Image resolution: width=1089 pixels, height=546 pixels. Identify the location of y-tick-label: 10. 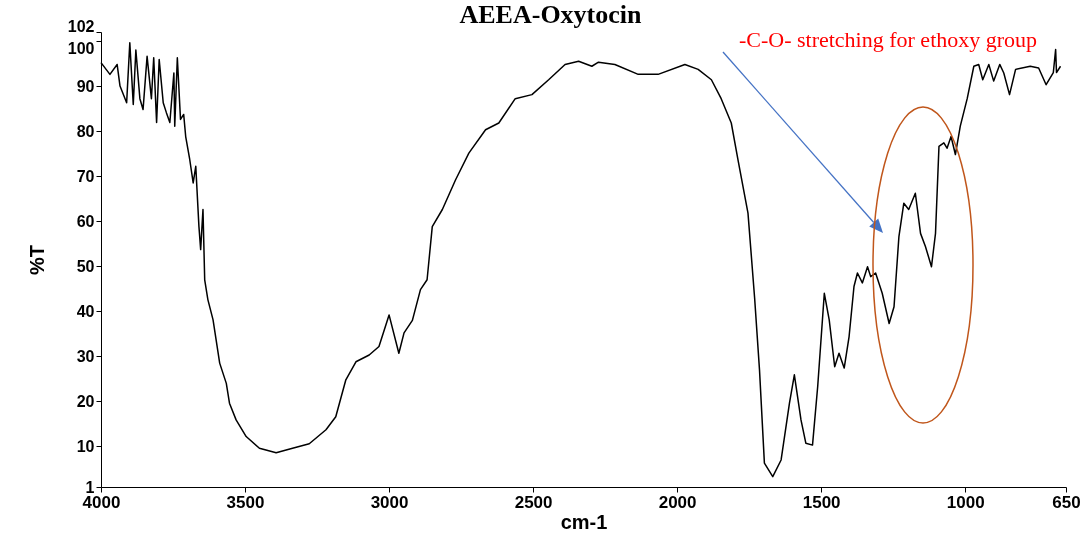
(85, 446).